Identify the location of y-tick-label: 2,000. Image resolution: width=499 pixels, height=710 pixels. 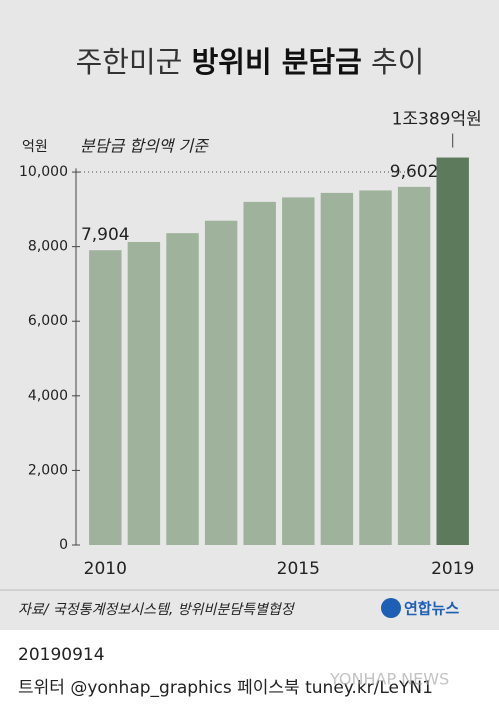
(48, 470).